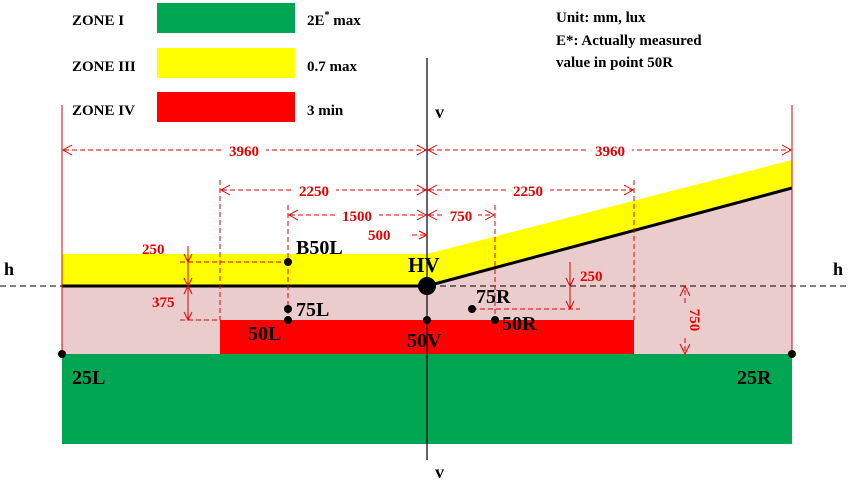 This screenshot has width=850, height=485. What do you see at coordinates (9, 269) in the screenshot?
I see `h-label-left: h` at bounding box center [9, 269].